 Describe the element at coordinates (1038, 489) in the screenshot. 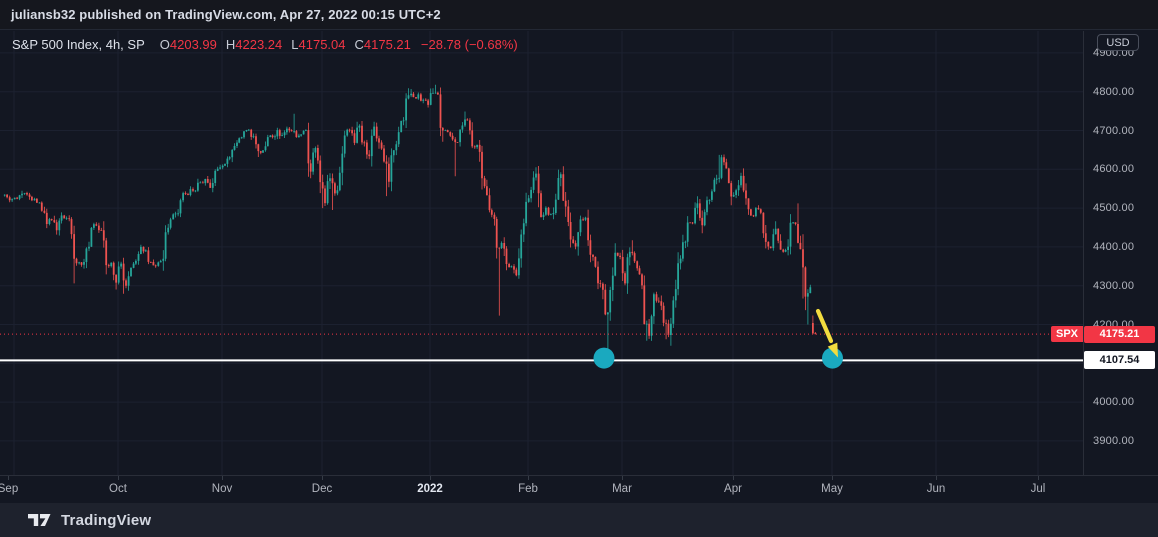

I see `time-tick-label: Jul` at that location.